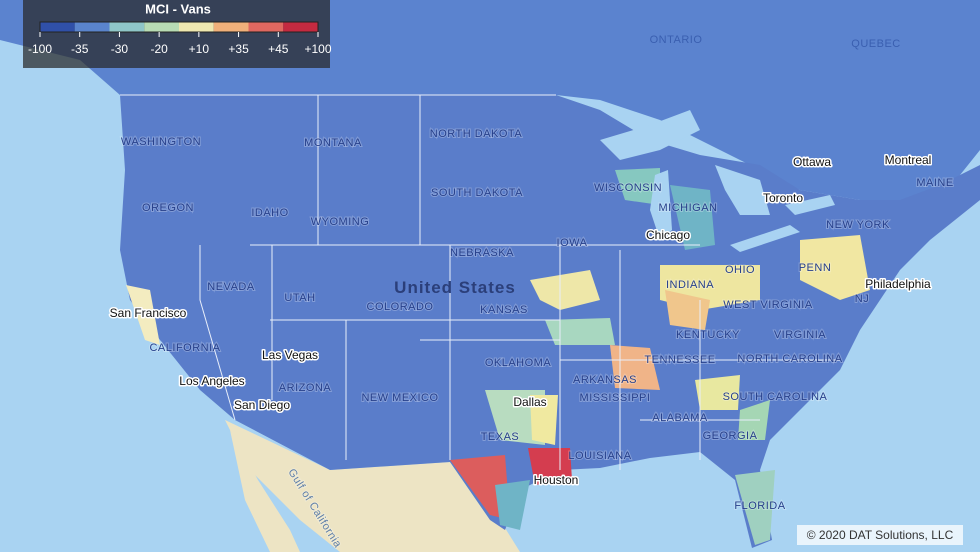 The width and height of the screenshot is (980, 552). I want to click on map-label: OREGON, so click(168, 208).